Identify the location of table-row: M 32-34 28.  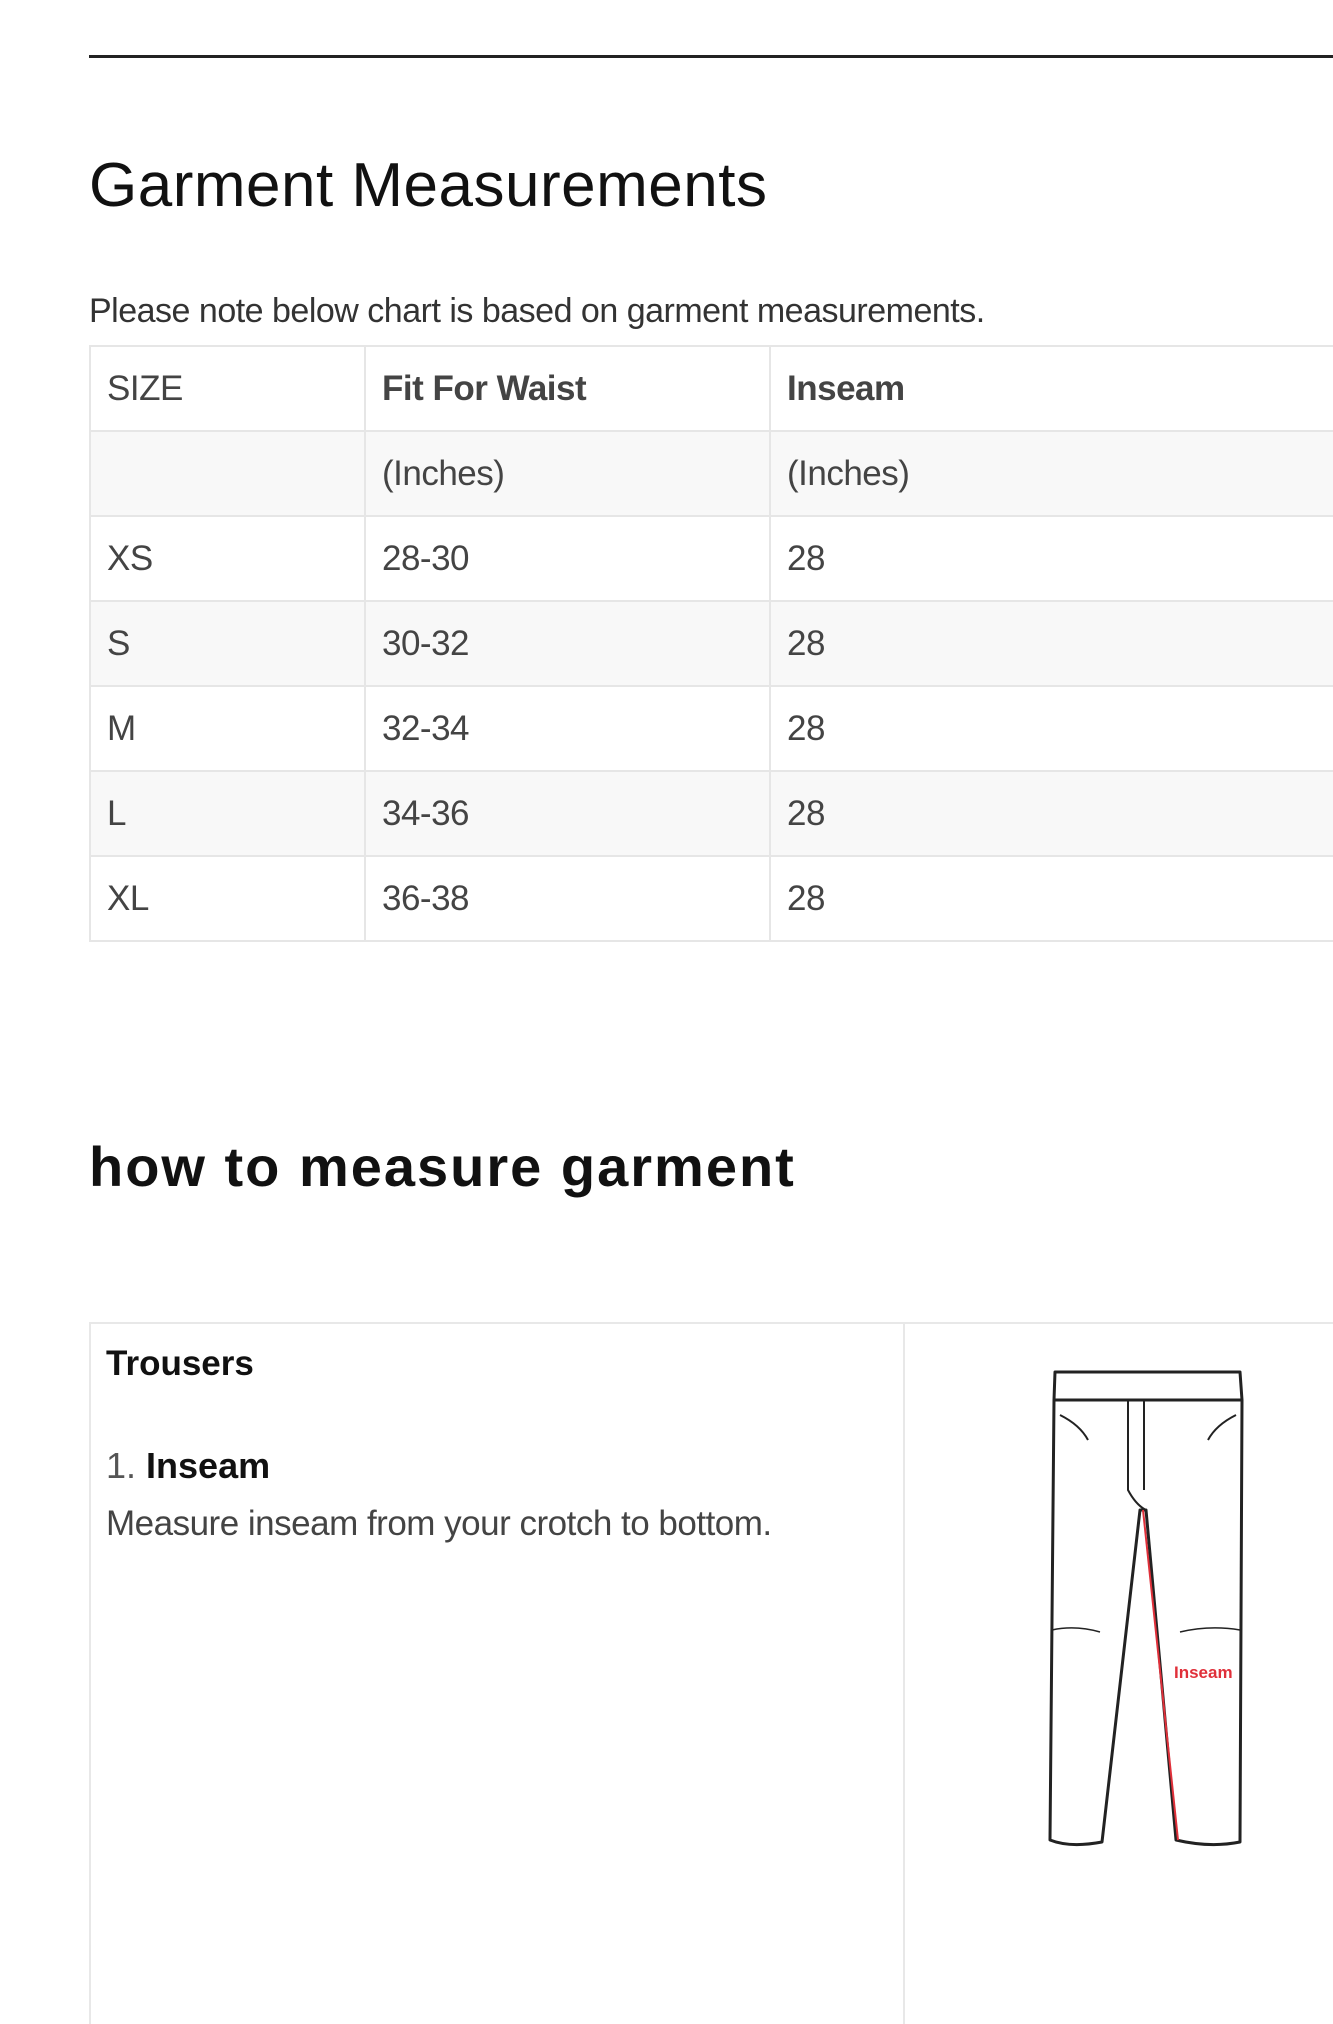
(711, 728).